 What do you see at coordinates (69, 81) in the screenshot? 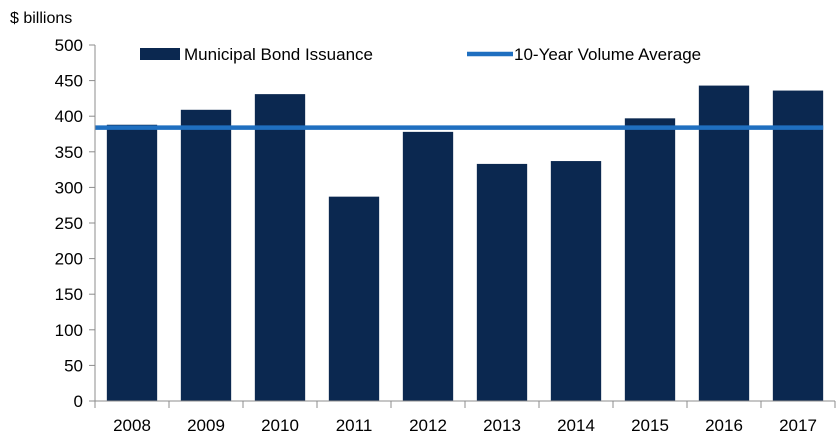
I see `y-tick-label-450: 450` at bounding box center [69, 81].